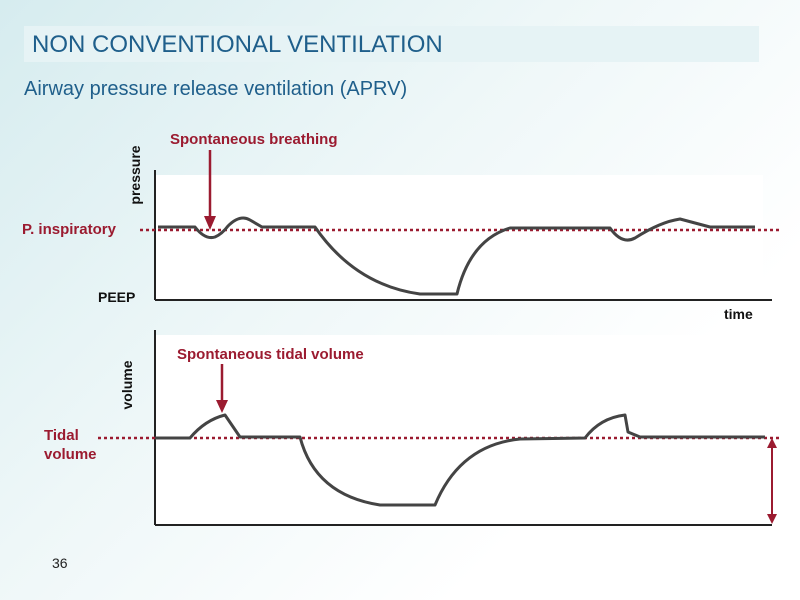 The width and height of the screenshot is (800, 600). Describe the element at coordinates (738, 314) in the screenshot. I see `time-label: time` at that location.